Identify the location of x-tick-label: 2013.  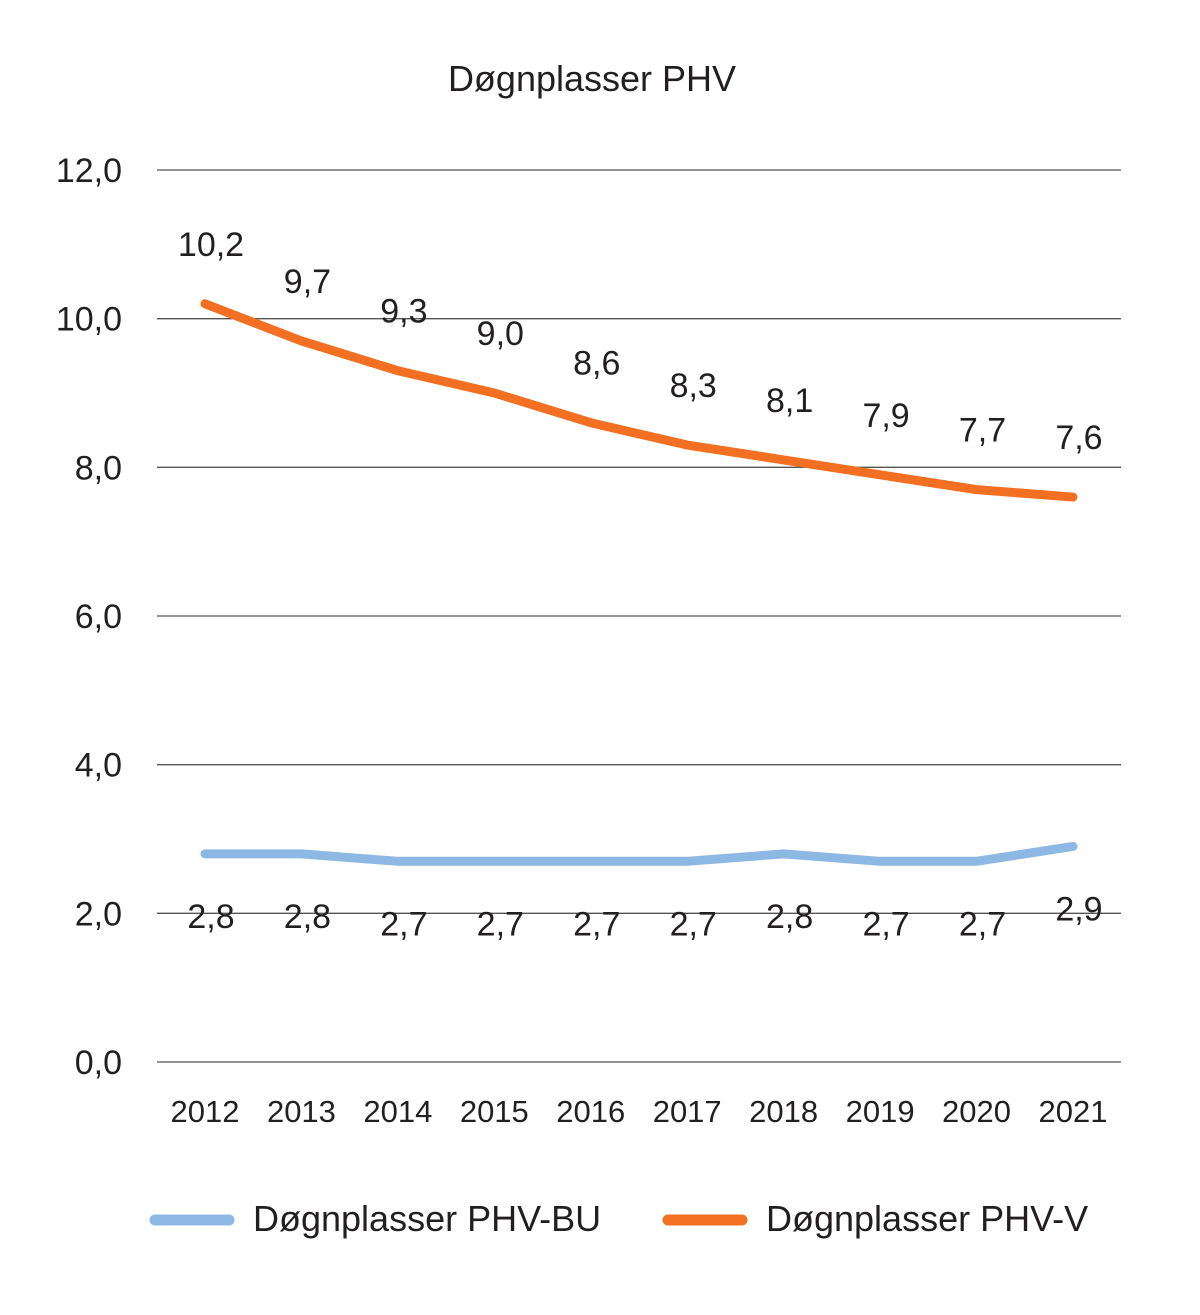
(301, 1111).